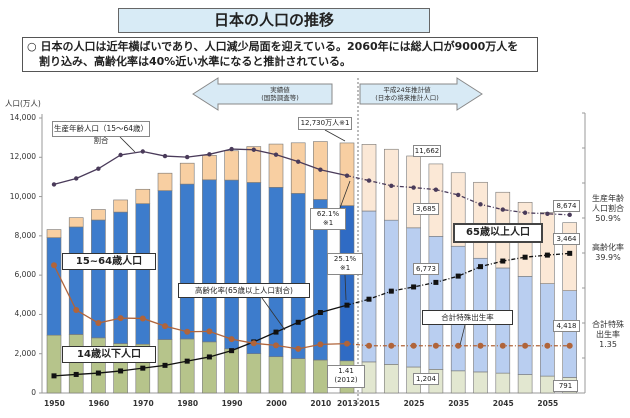 The image size is (630, 418). What do you see at coordinates (244, 290) in the screenshot?
I see `aging-rate-legend-label: 高齢化率(65歳以上人口割合)` at bounding box center [244, 290].